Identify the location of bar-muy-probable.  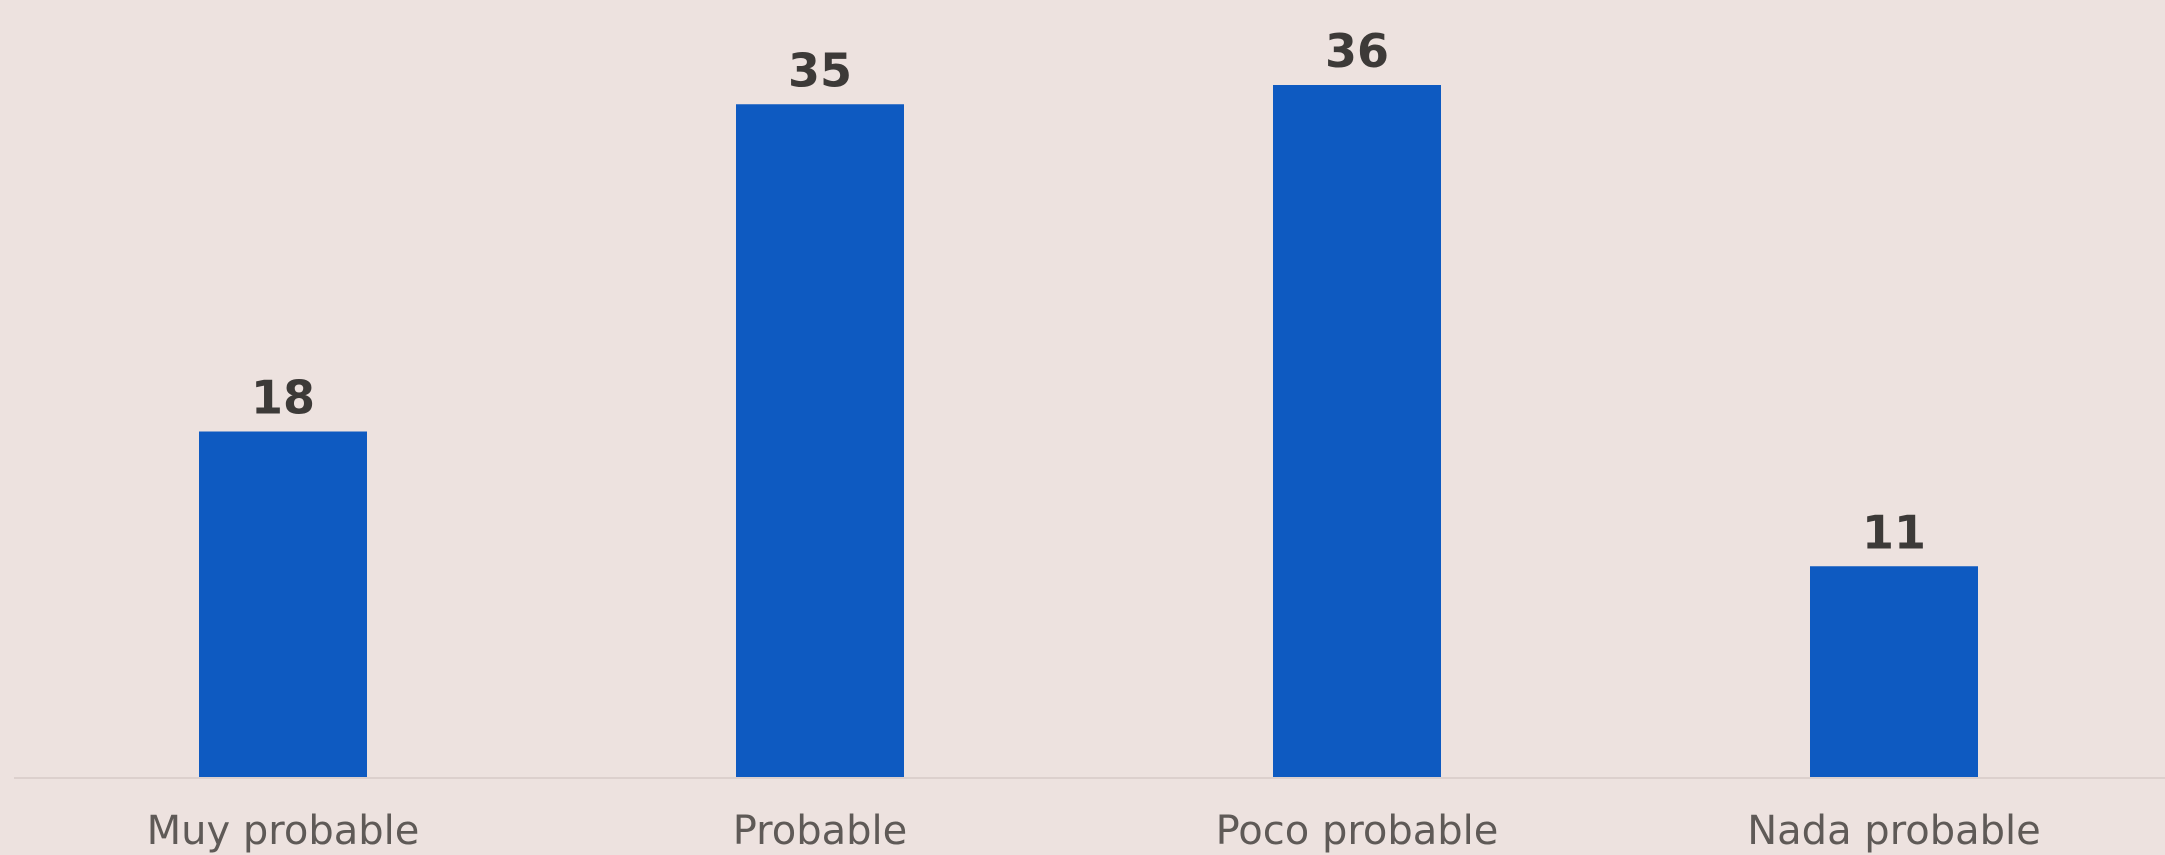
(283, 604).